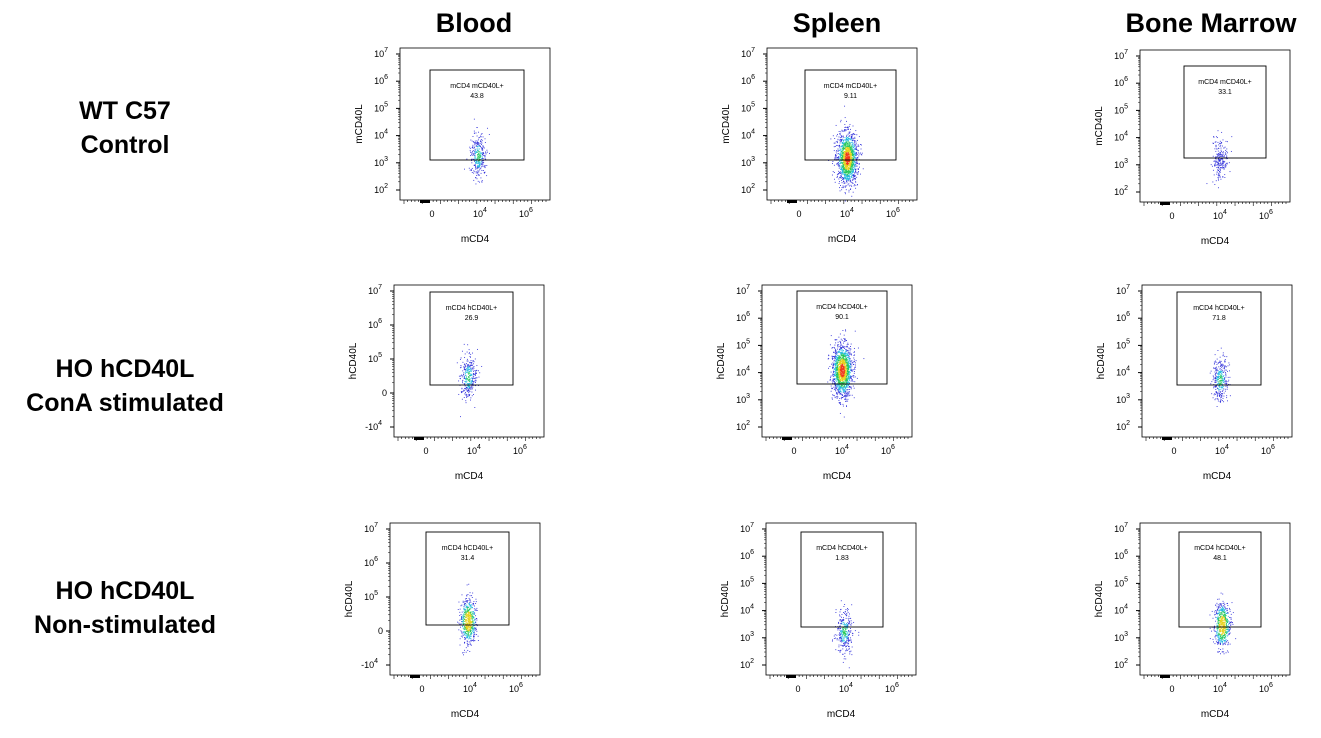 The image size is (1321, 738). Describe the element at coordinates (472, 318) in the screenshot. I see `gate-percentage: 26.9` at that location.